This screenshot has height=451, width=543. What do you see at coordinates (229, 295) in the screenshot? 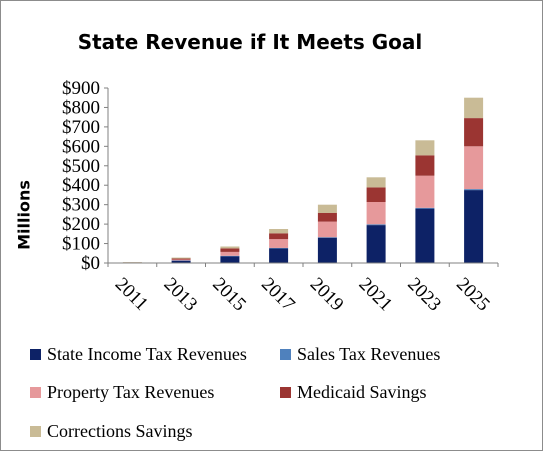
I see `x-tick-label: 2015` at bounding box center [229, 295].